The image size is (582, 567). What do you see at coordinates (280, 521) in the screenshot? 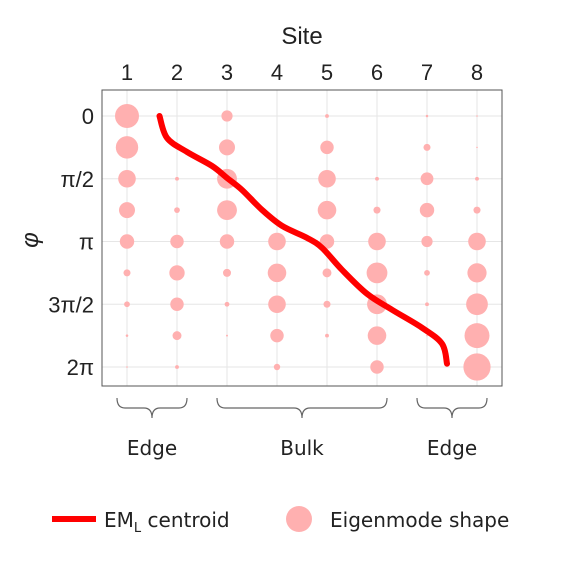
I see `legend: EML centroid Eigenmode shape` at bounding box center [280, 521].